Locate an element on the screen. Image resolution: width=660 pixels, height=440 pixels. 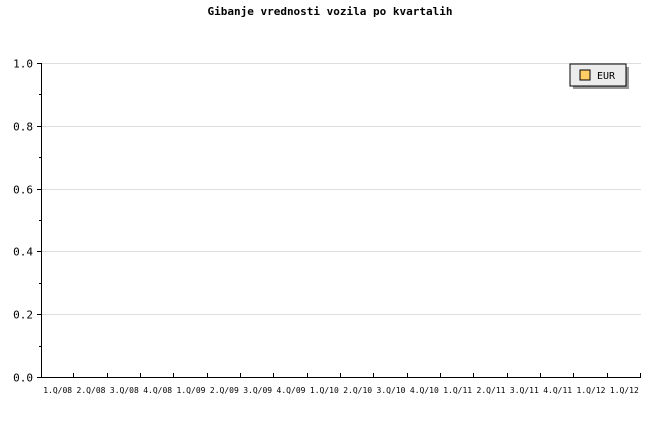
x-tick-label: 4.Q/09 is located at coordinates (291, 390).